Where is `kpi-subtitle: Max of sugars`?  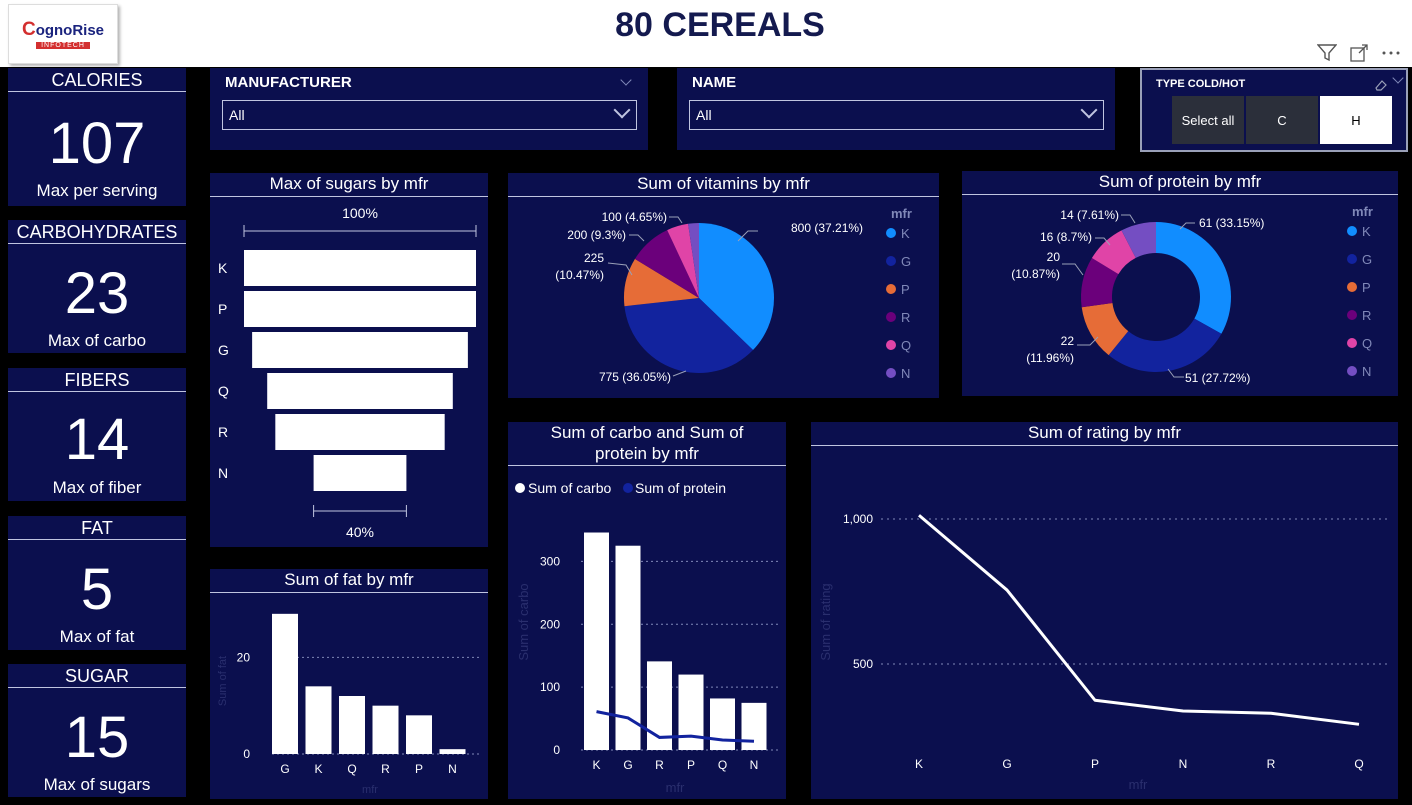 kpi-subtitle: Max of sugars is located at coordinates (97, 784).